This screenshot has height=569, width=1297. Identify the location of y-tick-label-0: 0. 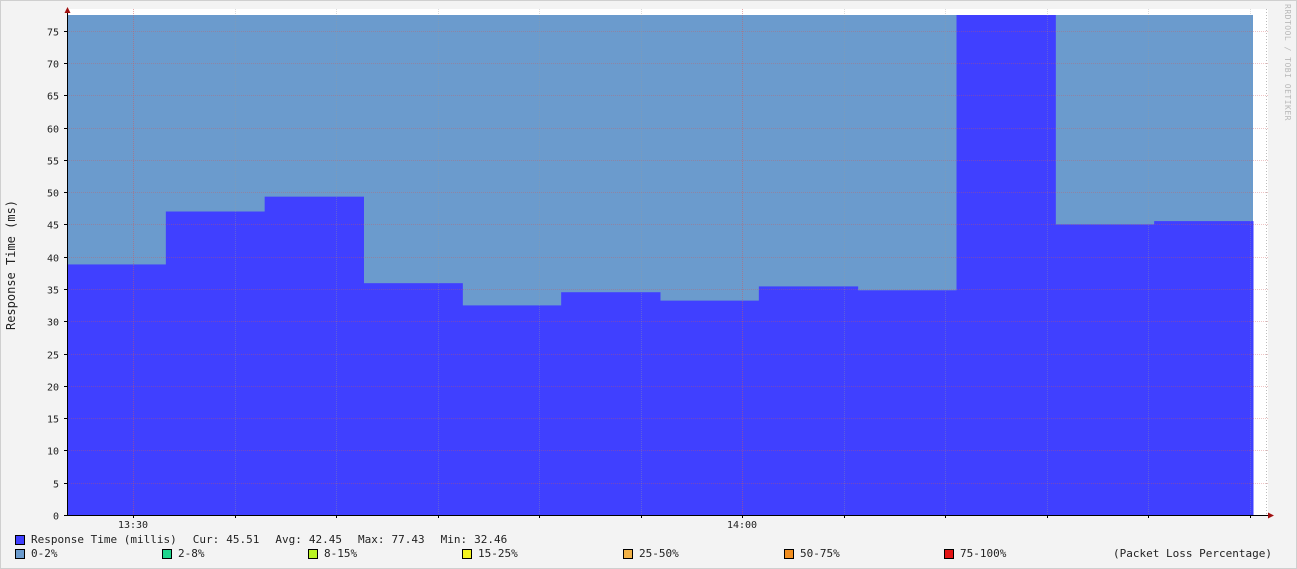
(56, 517).